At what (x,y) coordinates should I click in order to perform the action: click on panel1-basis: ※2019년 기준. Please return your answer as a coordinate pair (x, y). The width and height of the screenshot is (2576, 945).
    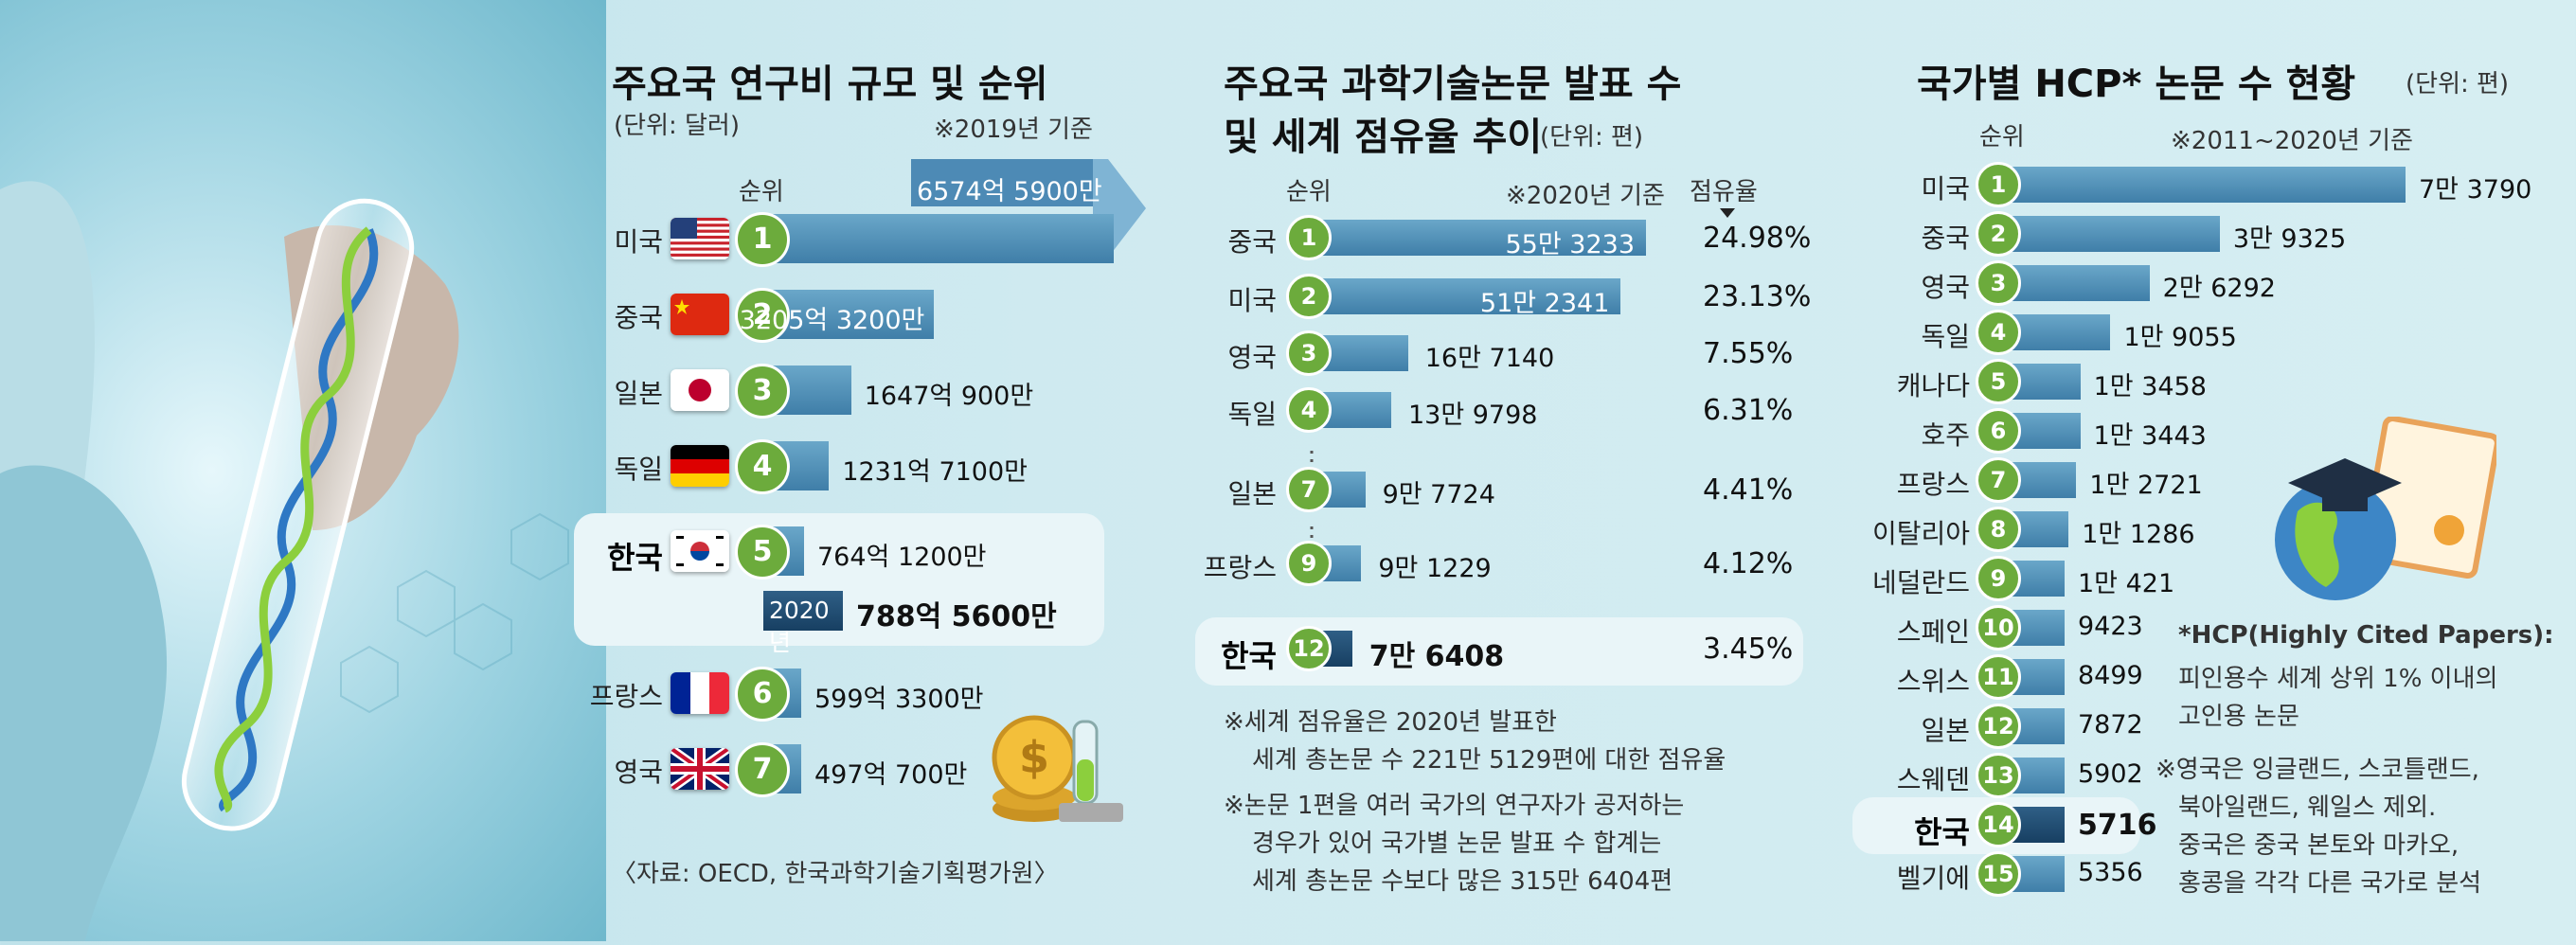
    Looking at the image, I should click on (1013, 130).